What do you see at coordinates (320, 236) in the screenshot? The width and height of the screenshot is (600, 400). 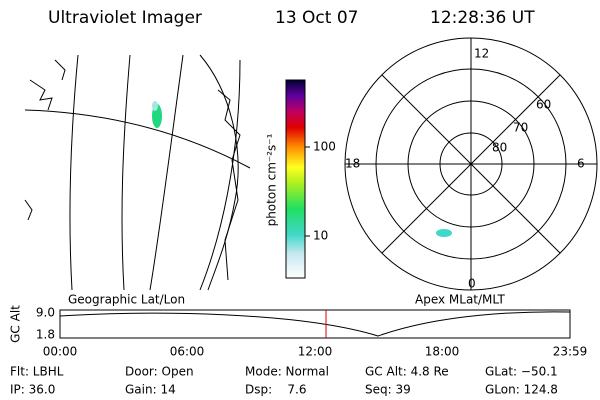 I see `colorbar-tick-label: 10` at bounding box center [320, 236].